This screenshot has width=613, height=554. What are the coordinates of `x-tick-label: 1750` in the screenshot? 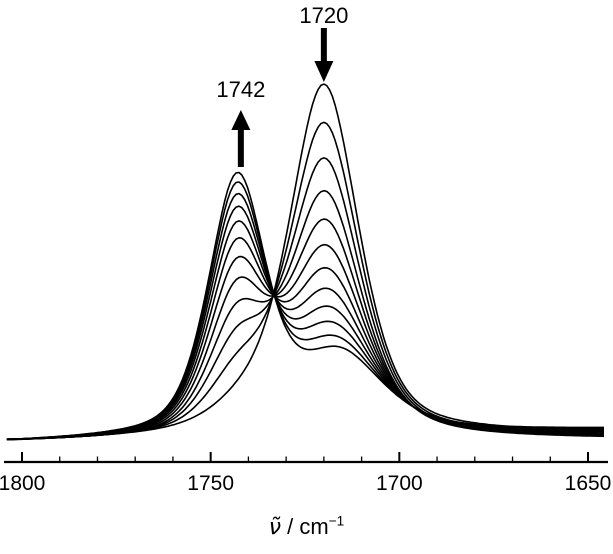 It's located at (211, 483).